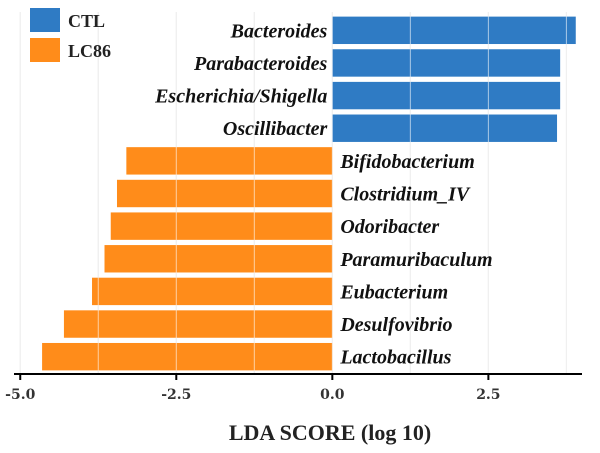  What do you see at coordinates (395, 358) in the screenshot?
I see `bar-label: Lactobacillus` at bounding box center [395, 358].